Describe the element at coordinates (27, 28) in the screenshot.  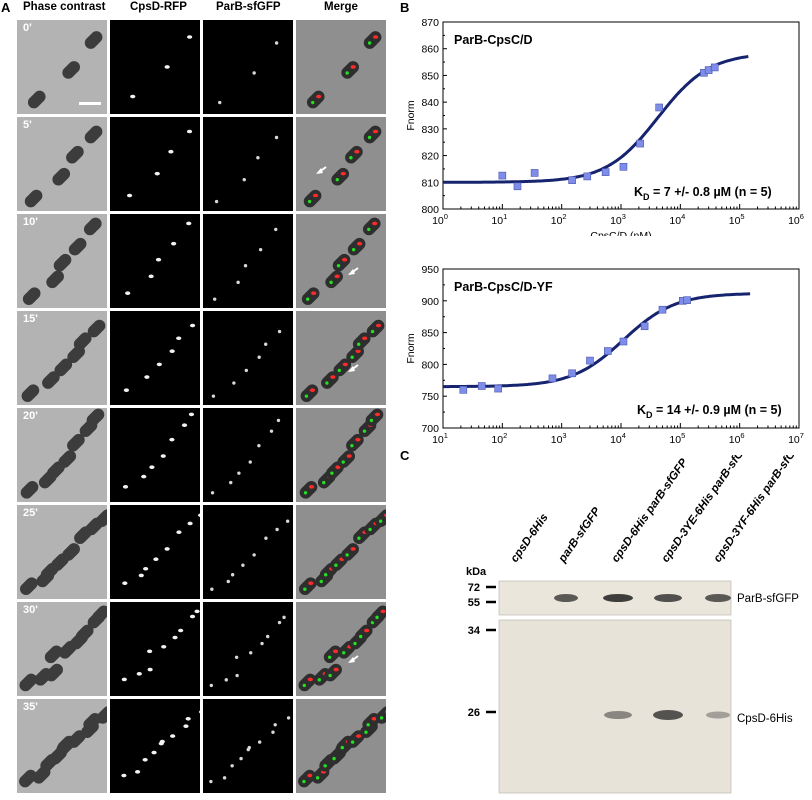
I see `time-label: 0'` at that location.